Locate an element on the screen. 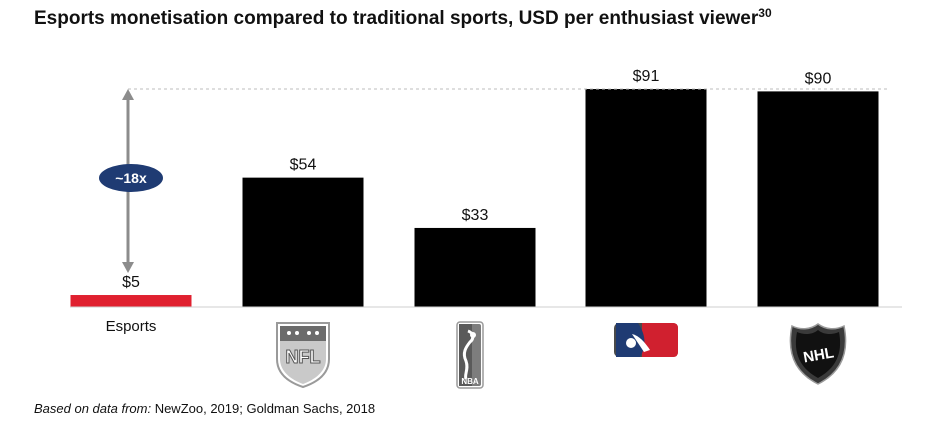  value-label-esports: $5 is located at coordinates (131, 282).